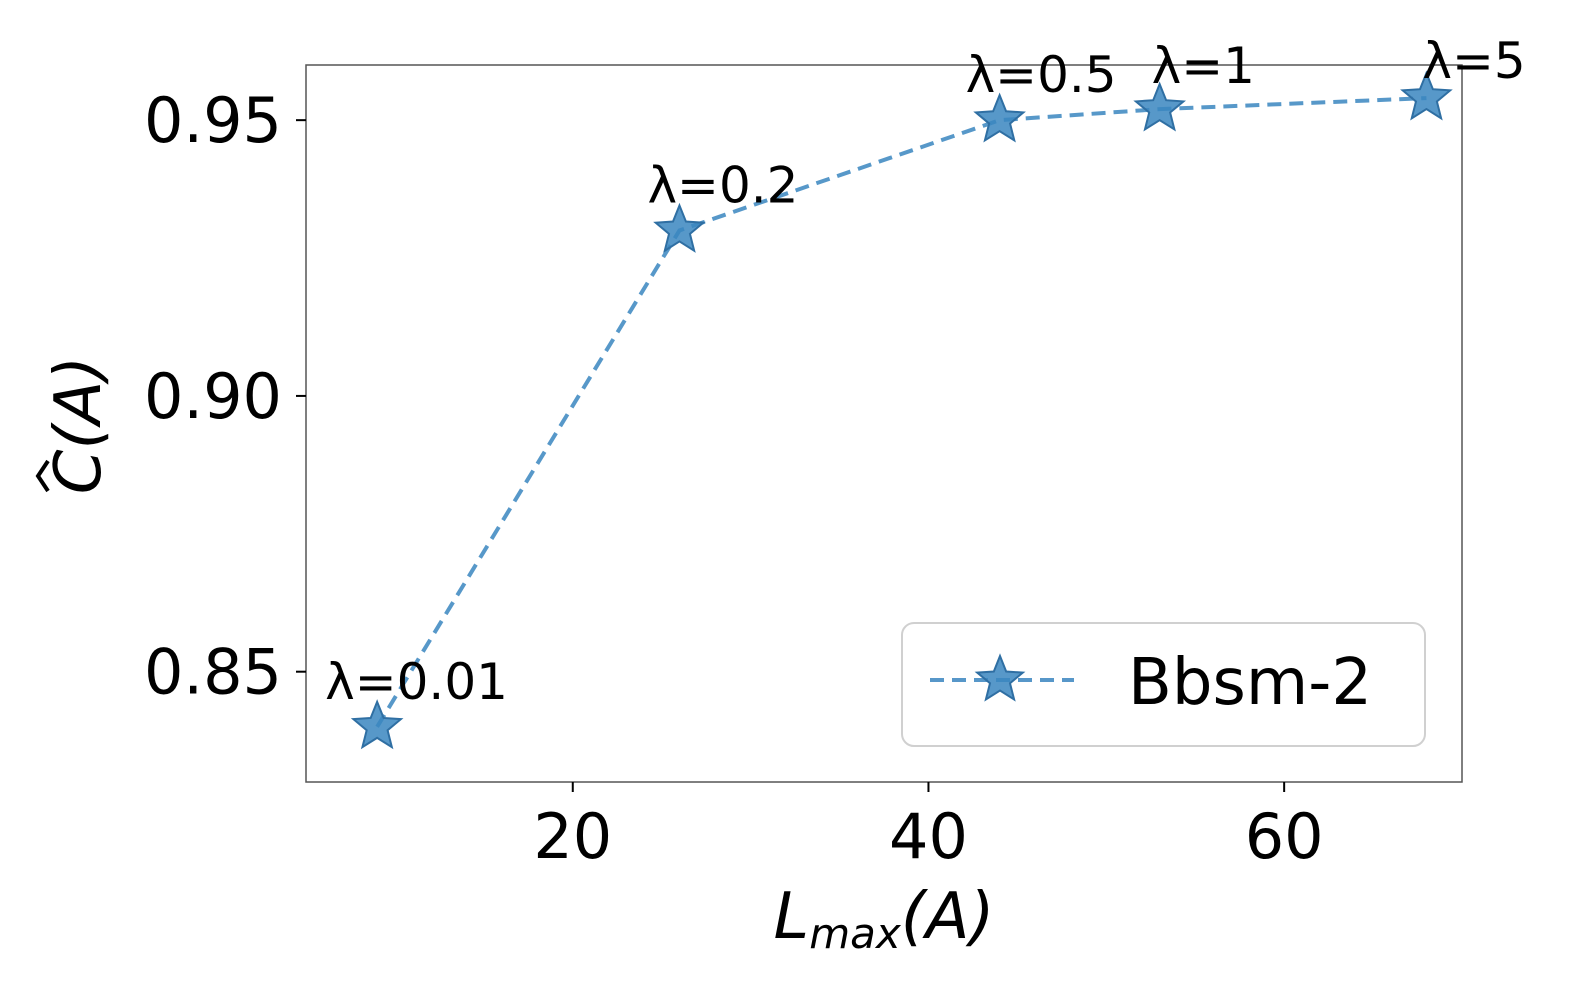  I want to click on x-tick-label: 60, so click(1284, 836).